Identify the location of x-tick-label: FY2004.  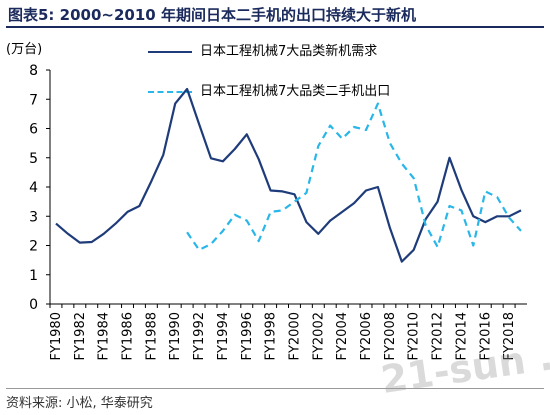
(342, 336).